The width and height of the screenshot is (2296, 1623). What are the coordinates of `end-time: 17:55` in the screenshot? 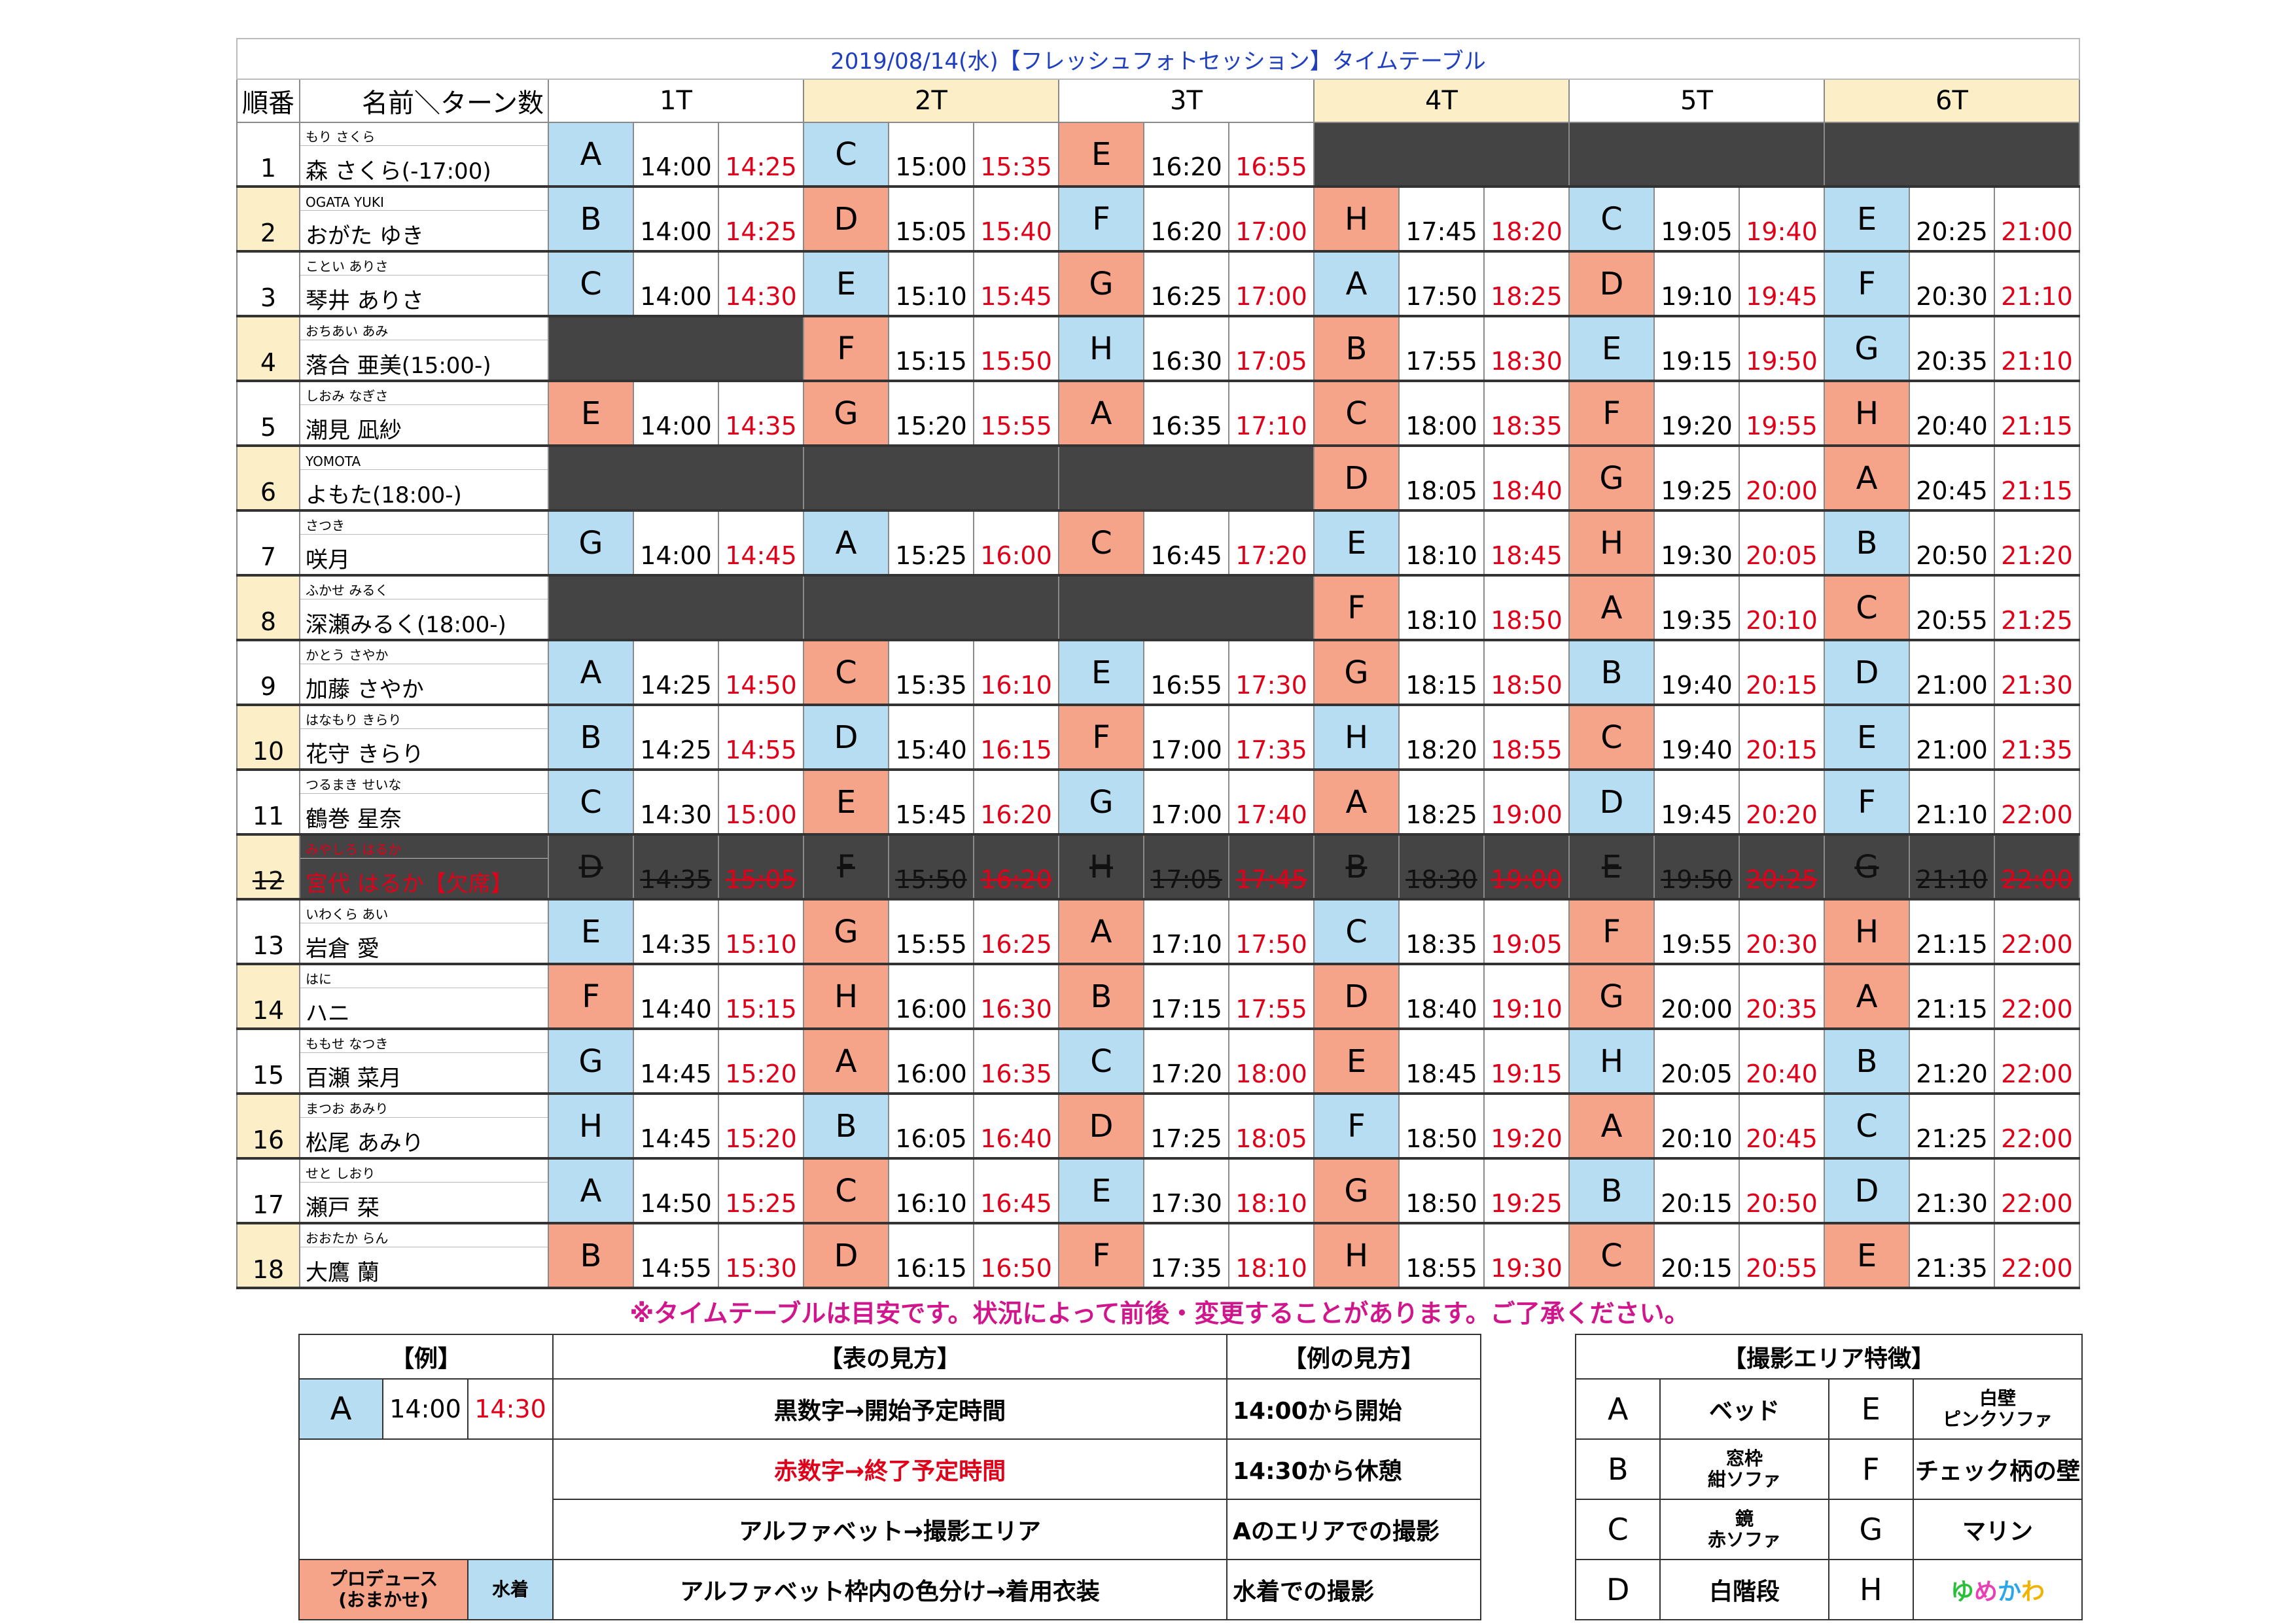 It's located at (1271, 996).